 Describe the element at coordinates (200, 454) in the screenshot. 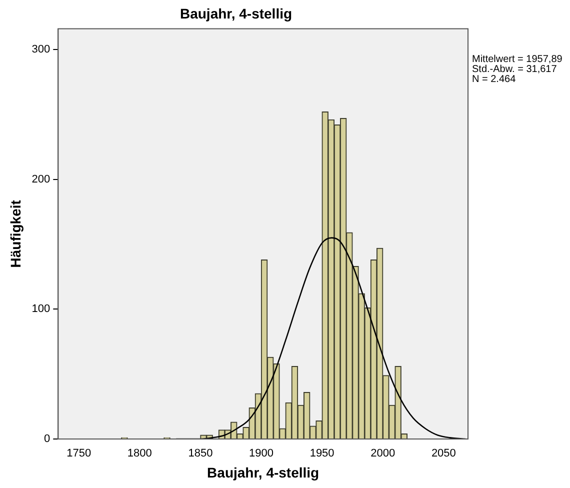

I see `x-tick-label: 1850` at that location.